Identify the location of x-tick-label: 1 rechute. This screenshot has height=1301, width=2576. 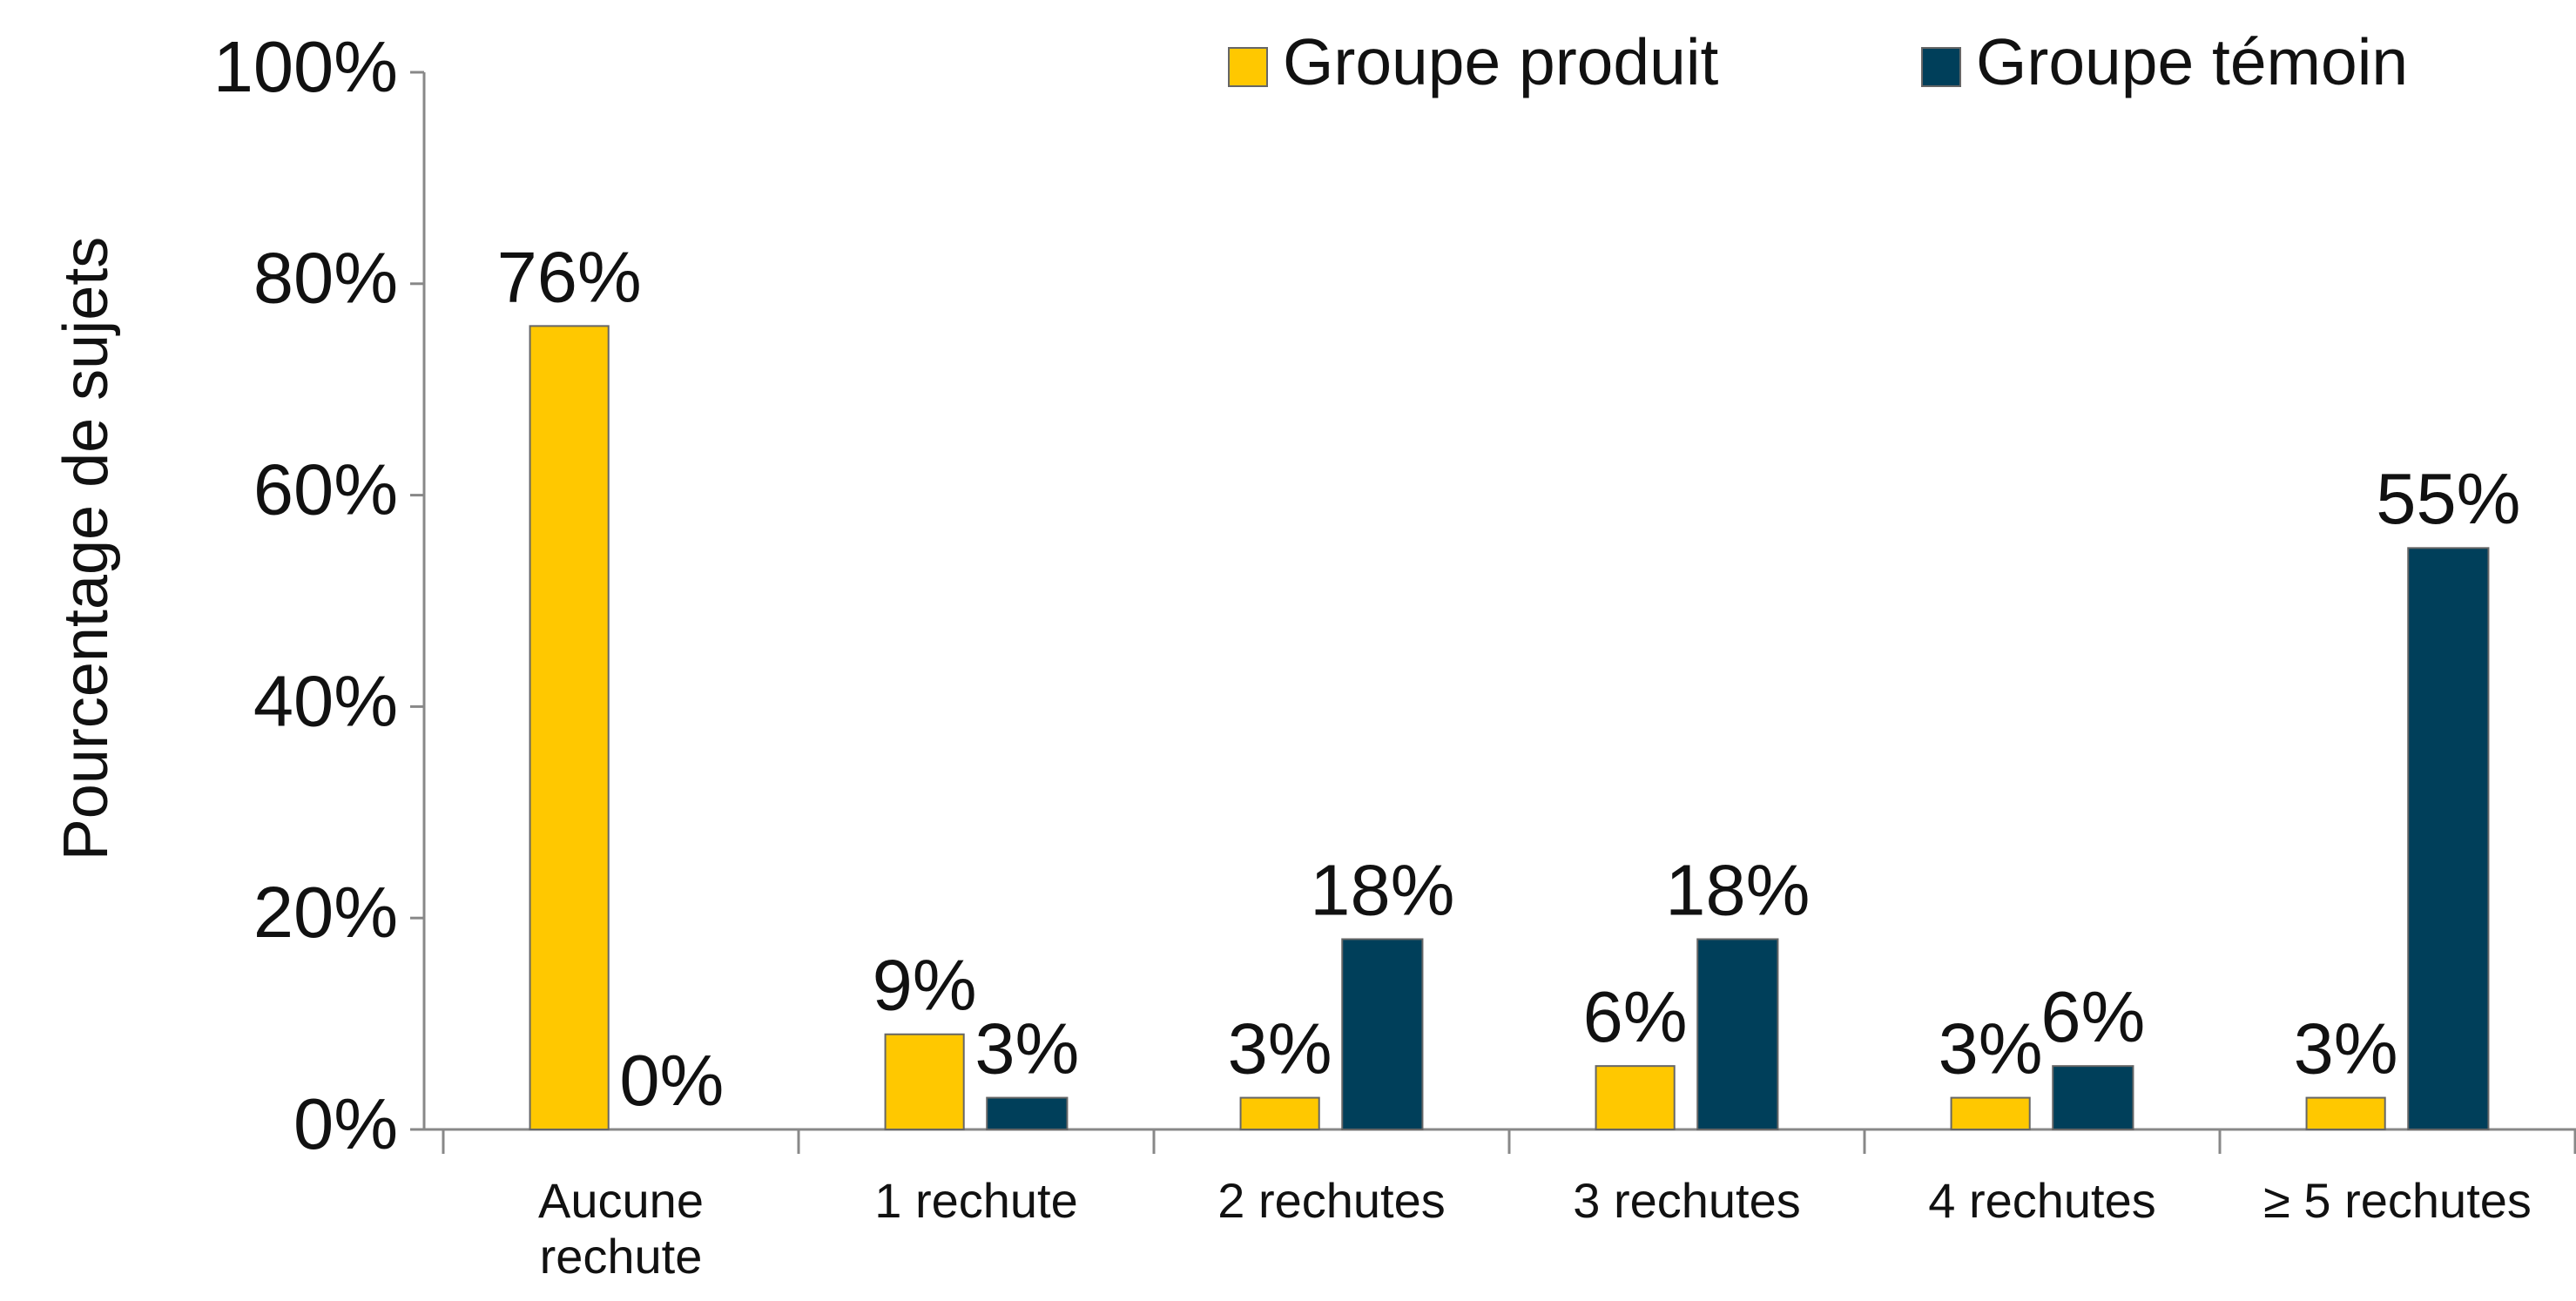
(976, 1200).